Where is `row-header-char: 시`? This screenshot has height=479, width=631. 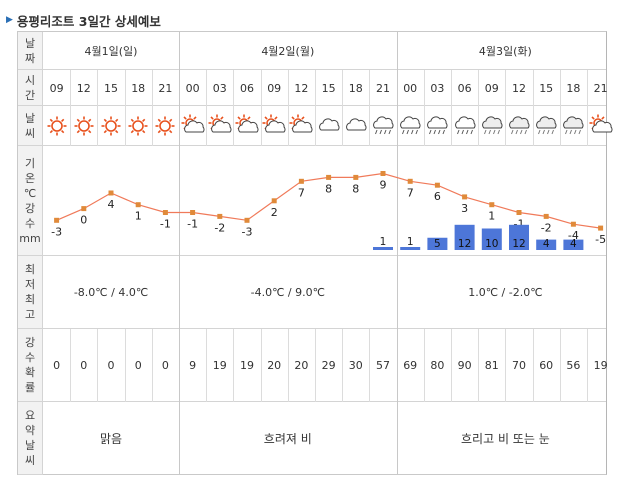
row-header-char: 시 is located at coordinates (30, 80).